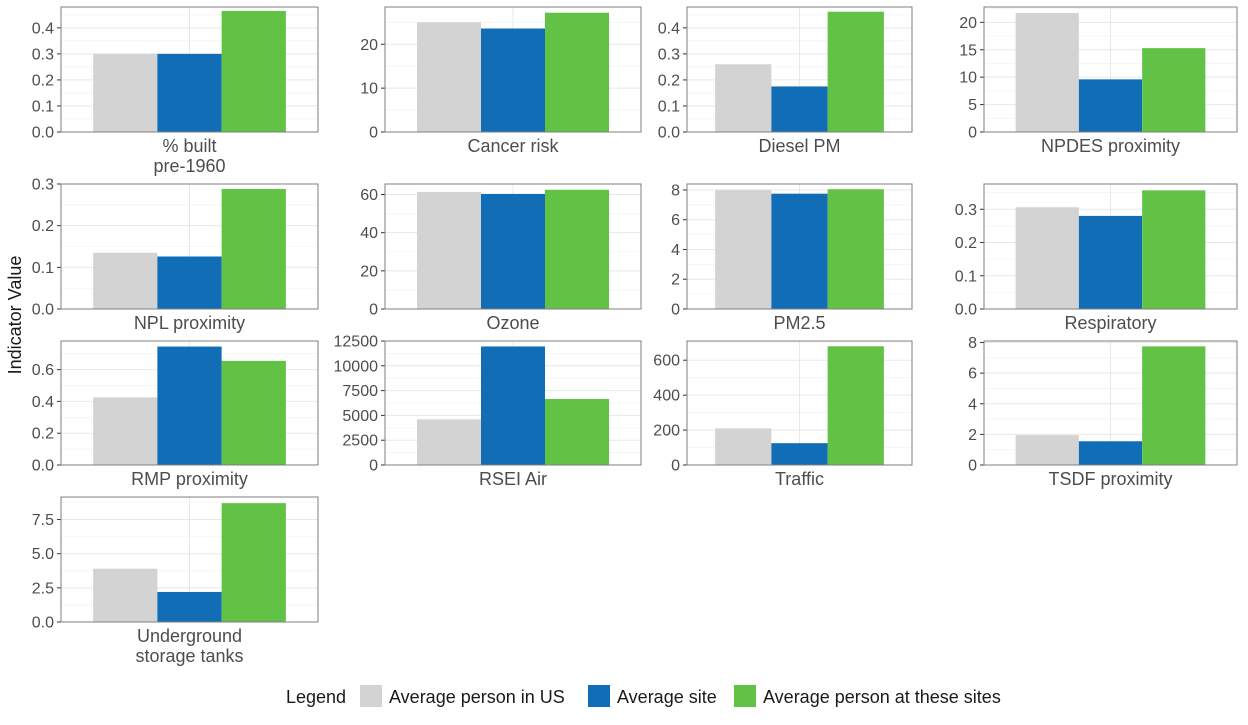 Image resolution: width=1248 pixels, height=725 pixels. What do you see at coordinates (189, 656) in the screenshot?
I see `panel-label: storage tanks` at bounding box center [189, 656].